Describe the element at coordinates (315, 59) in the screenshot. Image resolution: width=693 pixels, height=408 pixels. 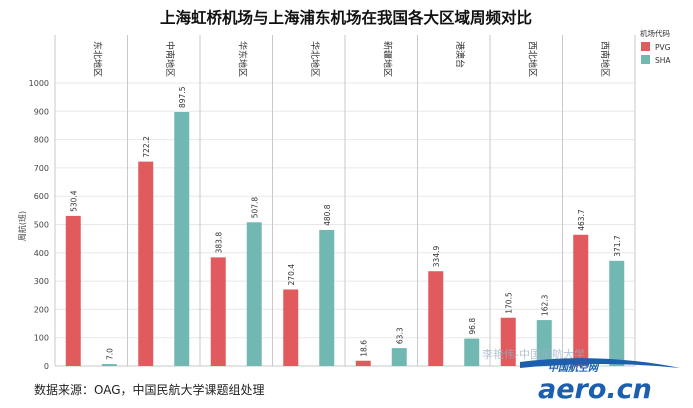
I see `panel-label: 华北地区` at that location.